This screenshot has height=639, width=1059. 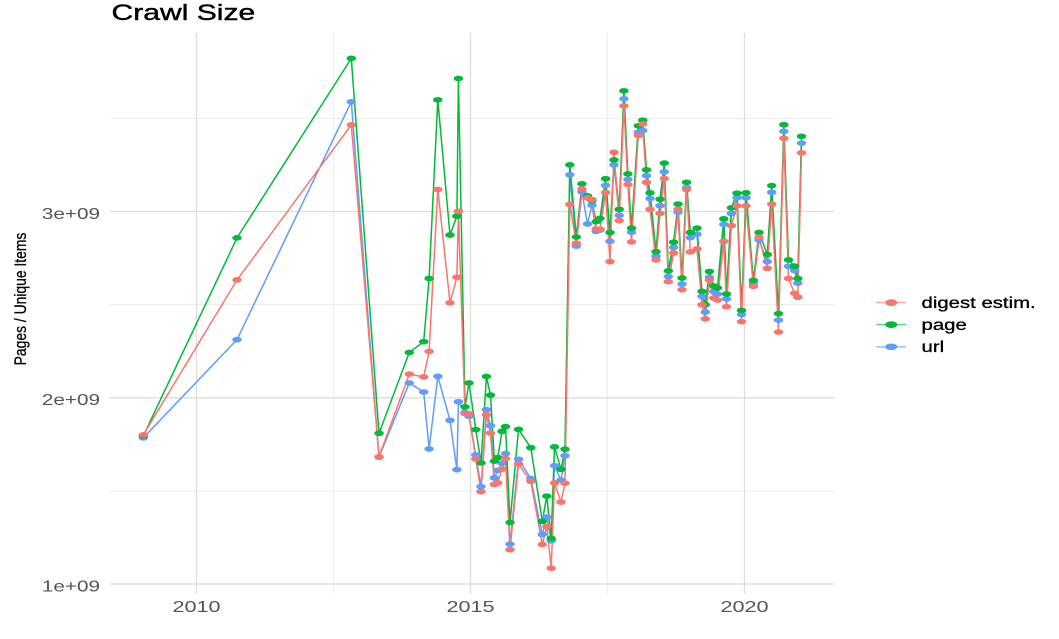 I want to click on svg-text: digest estim., so click(x=979, y=302).